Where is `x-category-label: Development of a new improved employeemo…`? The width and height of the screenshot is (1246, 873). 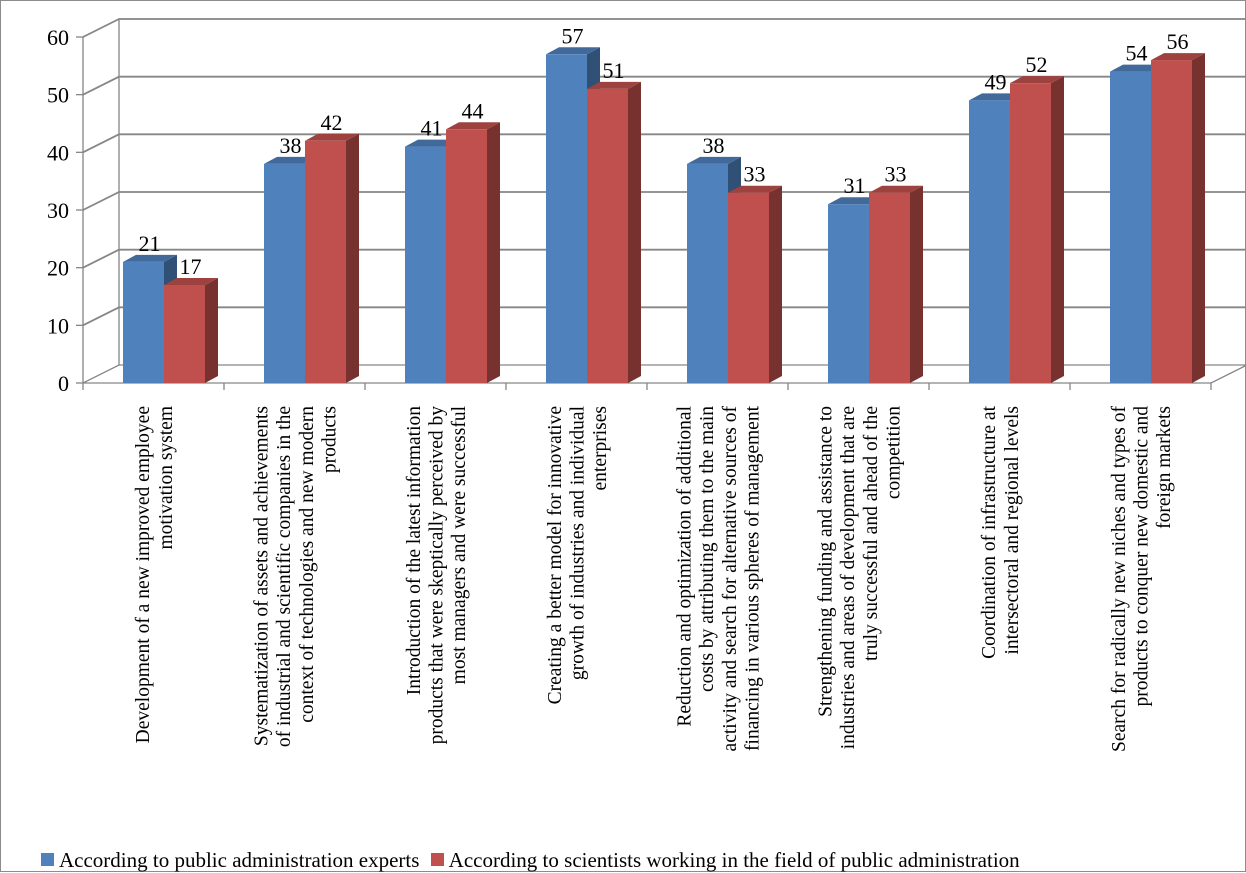
x-category-label: Development of a new improved employeemo… is located at coordinates (155, 574).